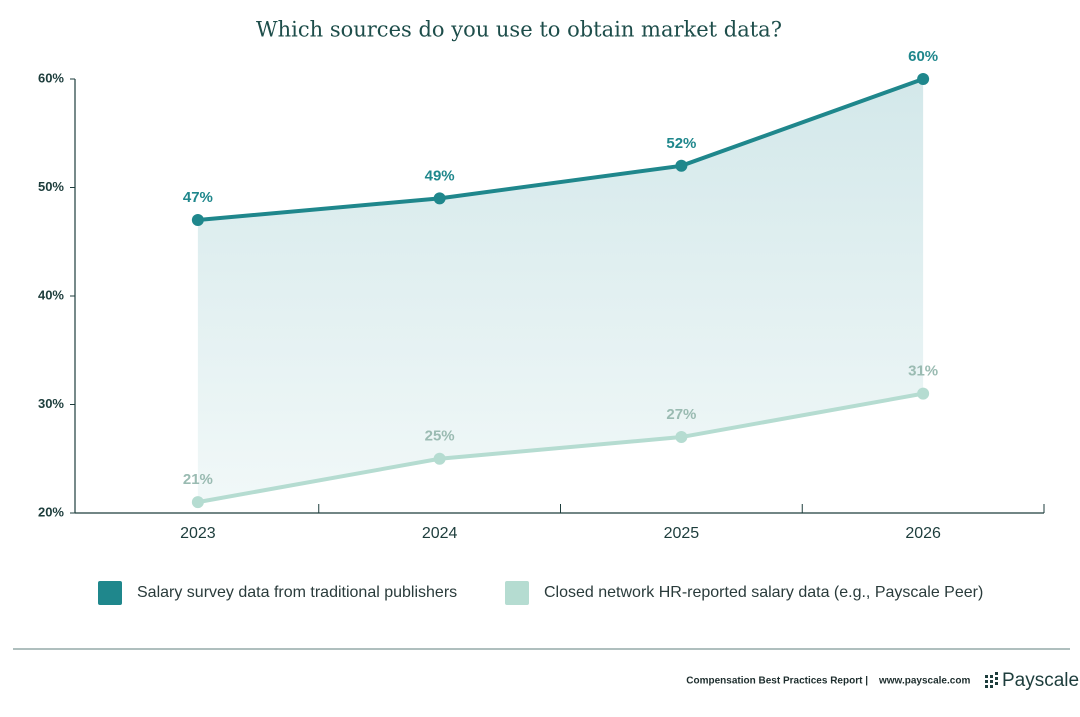 The width and height of the screenshot is (1080, 717). What do you see at coordinates (440, 436) in the screenshot?
I see `value-label: 25%` at bounding box center [440, 436].